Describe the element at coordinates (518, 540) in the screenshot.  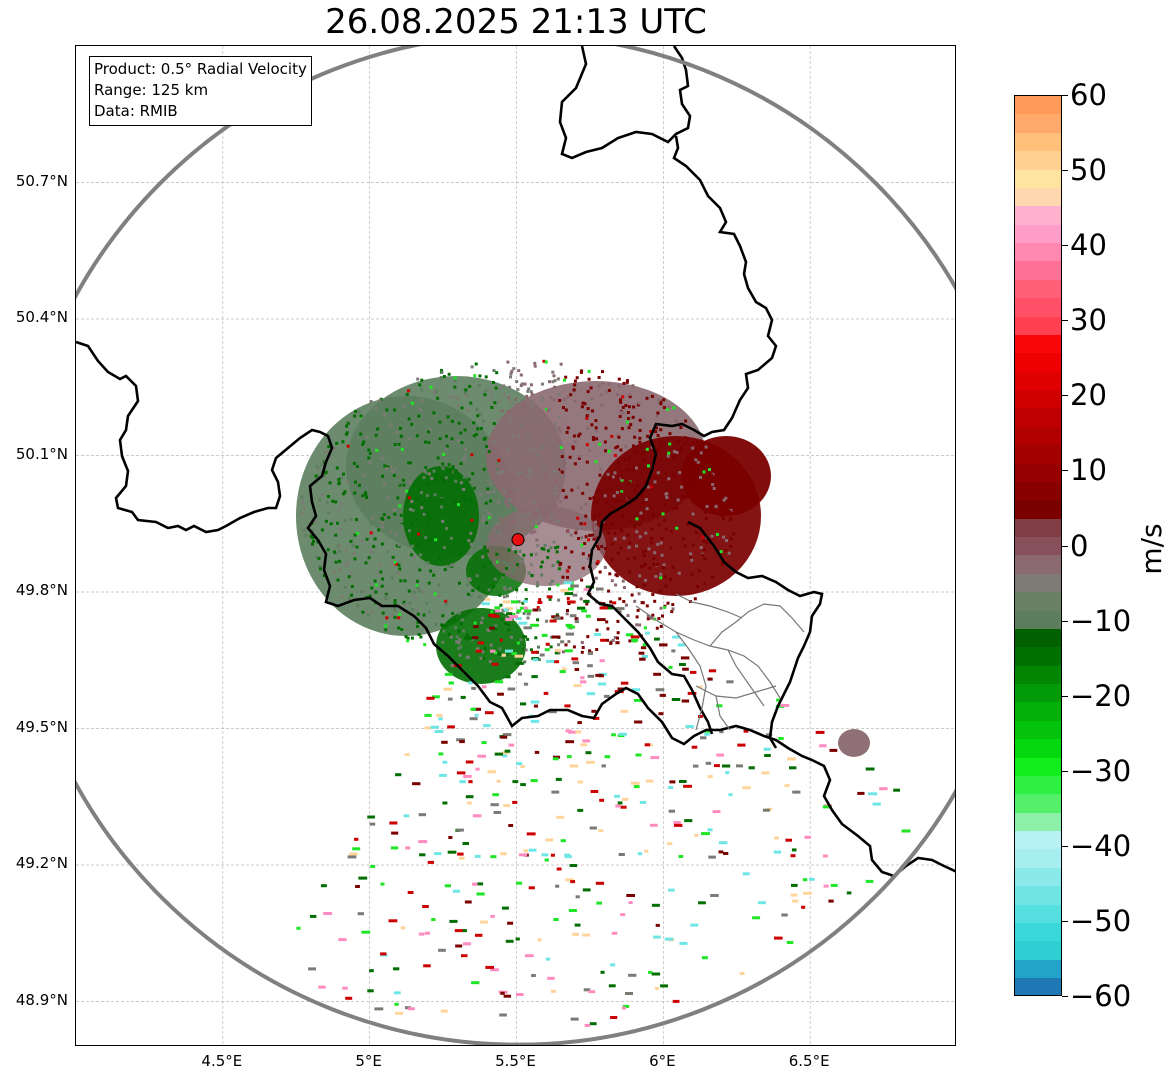
I see `radar-site-marker` at that location.